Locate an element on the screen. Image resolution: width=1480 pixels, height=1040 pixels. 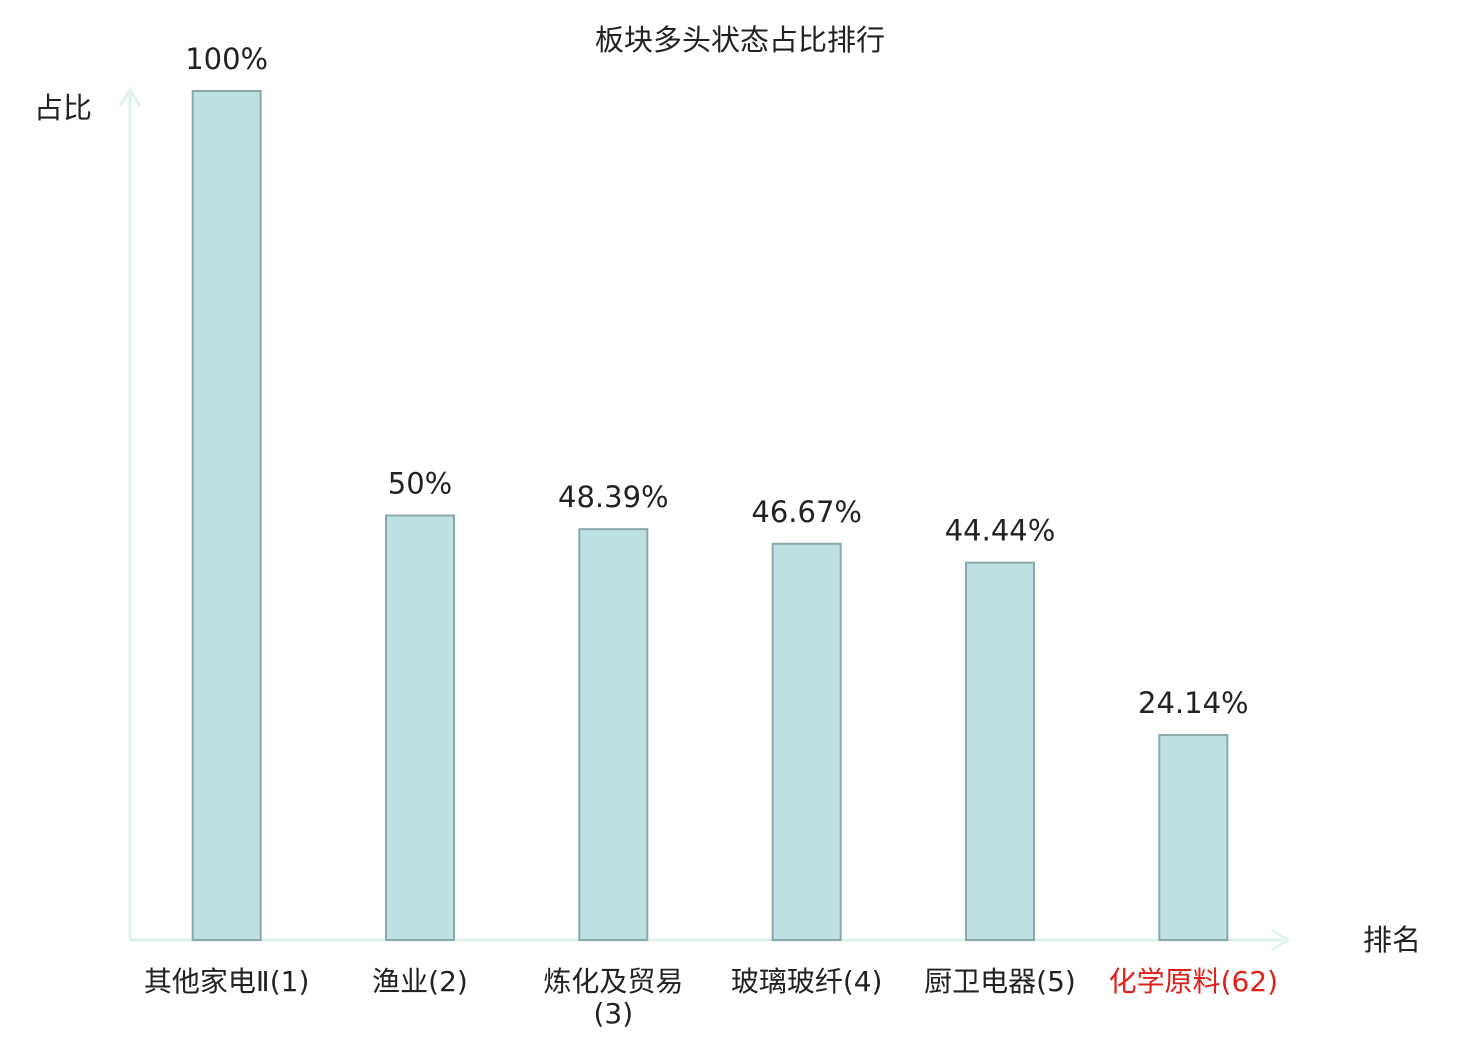
x-tick-label: 玻璃玻纤(4) is located at coordinates (806, 981).